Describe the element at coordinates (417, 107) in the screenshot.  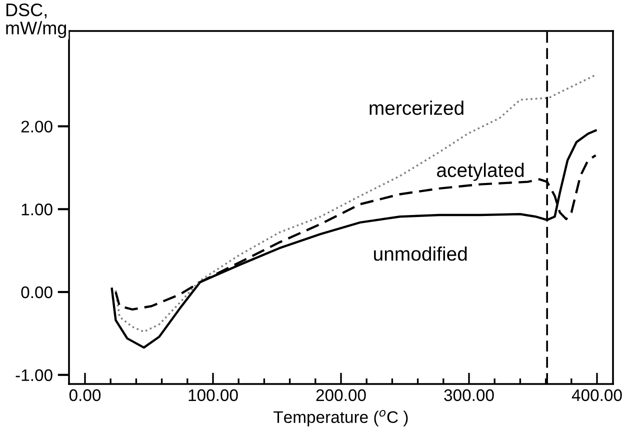
I see `series-label: mercerized` at that location.